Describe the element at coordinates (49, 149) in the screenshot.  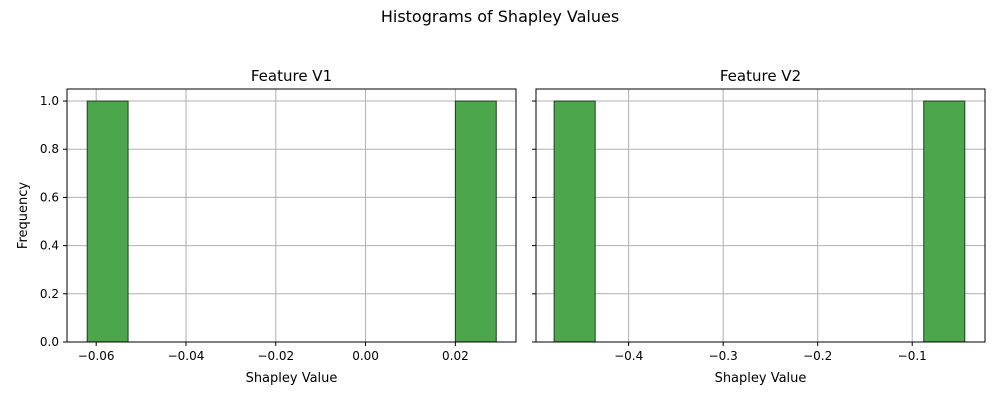
I see `y-tick-label: 0.8` at that location.